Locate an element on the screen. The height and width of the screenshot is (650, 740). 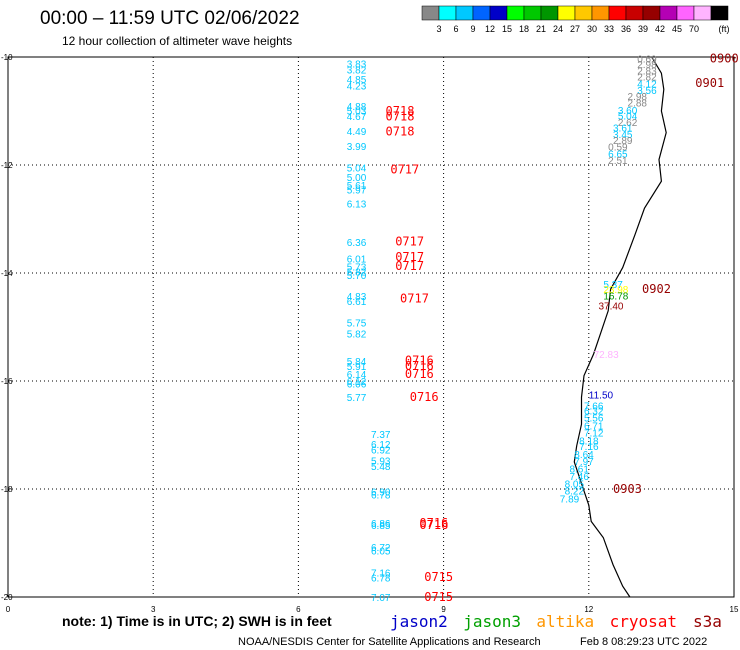
wave-height-label: 6.32 is located at coordinates (594, 412).